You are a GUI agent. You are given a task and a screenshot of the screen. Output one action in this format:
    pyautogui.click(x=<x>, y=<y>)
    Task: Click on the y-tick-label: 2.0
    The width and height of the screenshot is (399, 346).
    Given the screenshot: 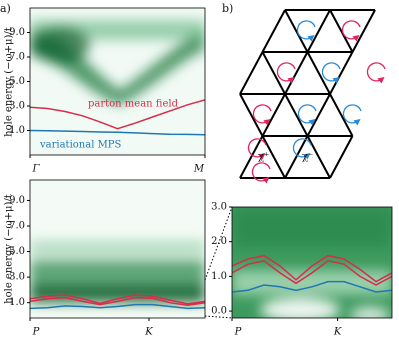 What is the action you would take?
    pyautogui.click(x=219, y=241)
    